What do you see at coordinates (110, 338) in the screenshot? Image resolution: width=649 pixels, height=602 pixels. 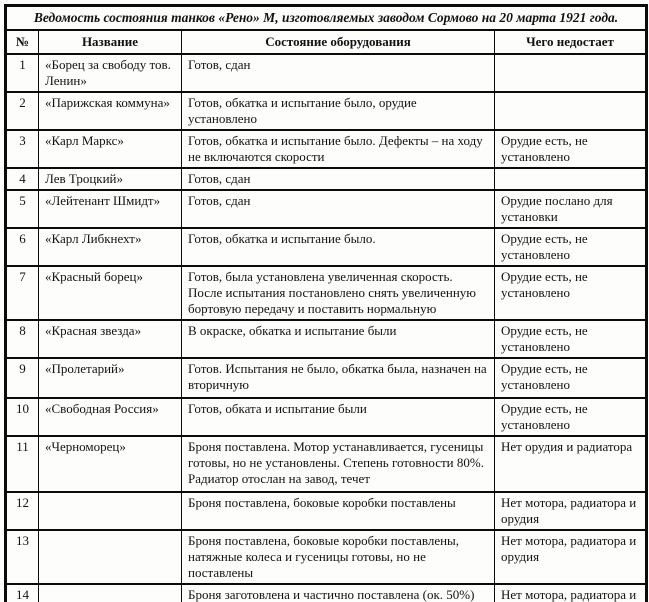 I see `tank-name-cell: «Красная звезда»` at bounding box center [110, 338].